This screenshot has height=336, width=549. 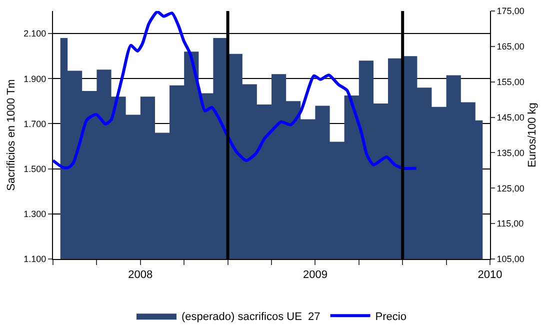 I want to click on y2-tick-label: 105,00, so click(x=510, y=259).